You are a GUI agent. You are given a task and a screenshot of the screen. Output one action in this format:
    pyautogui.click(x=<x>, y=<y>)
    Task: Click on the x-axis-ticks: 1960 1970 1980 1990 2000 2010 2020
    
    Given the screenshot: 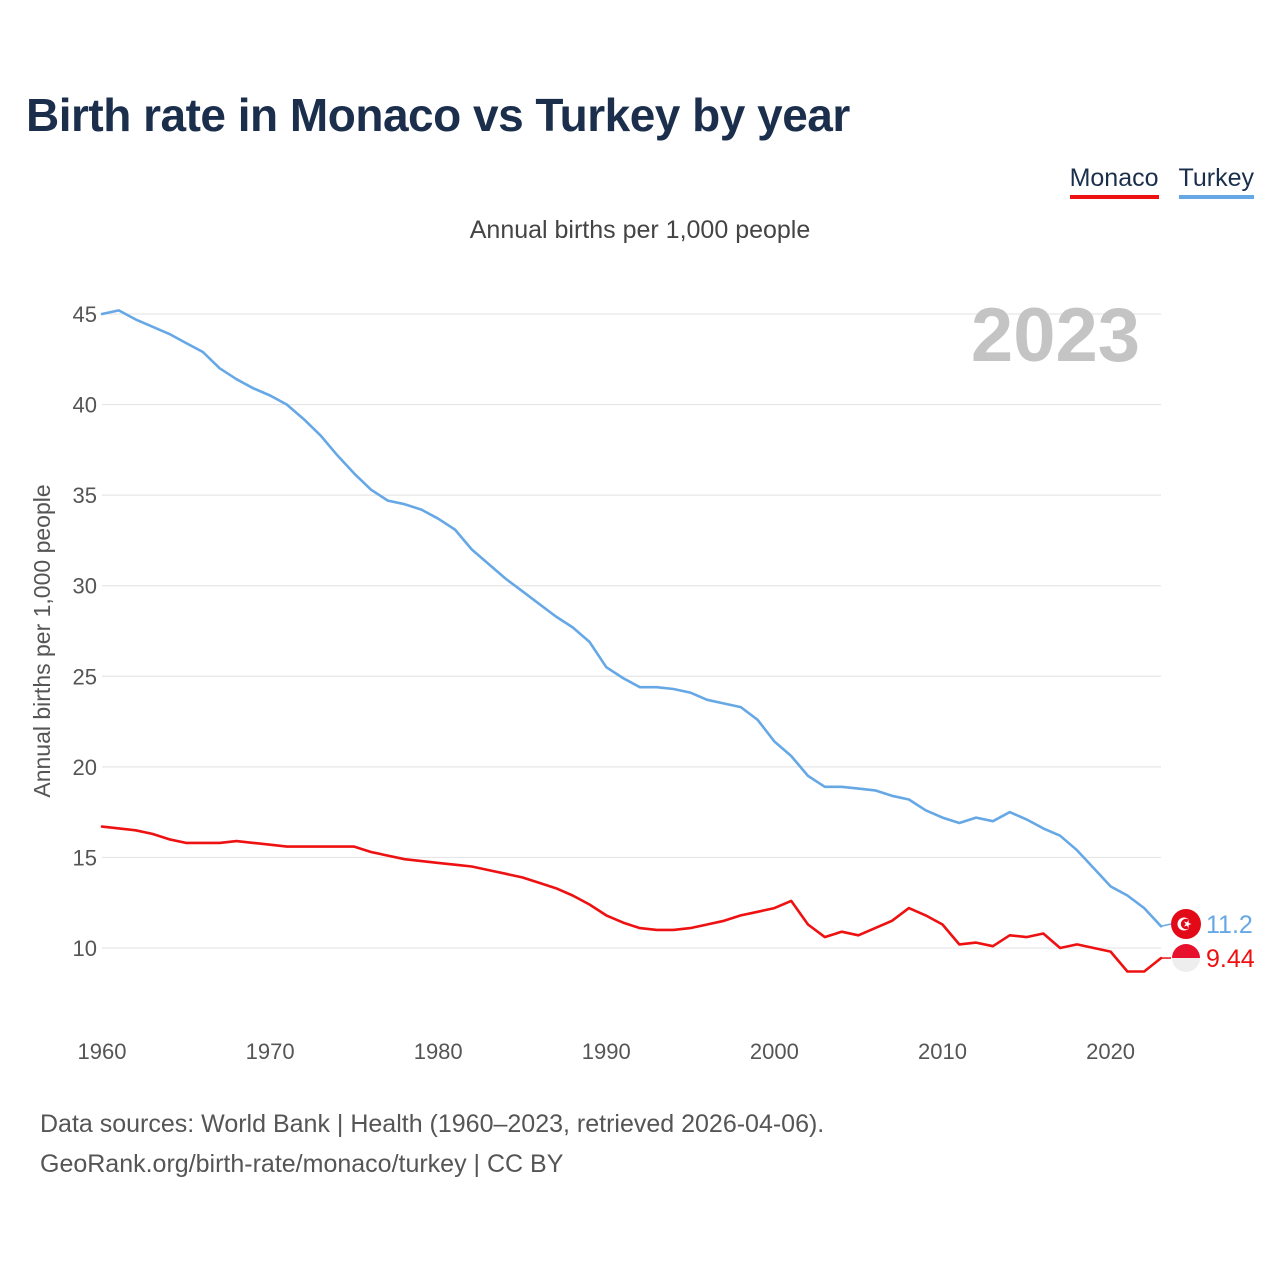 What is the action you would take?
    pyautogui.click(x=607, y=1051)
    